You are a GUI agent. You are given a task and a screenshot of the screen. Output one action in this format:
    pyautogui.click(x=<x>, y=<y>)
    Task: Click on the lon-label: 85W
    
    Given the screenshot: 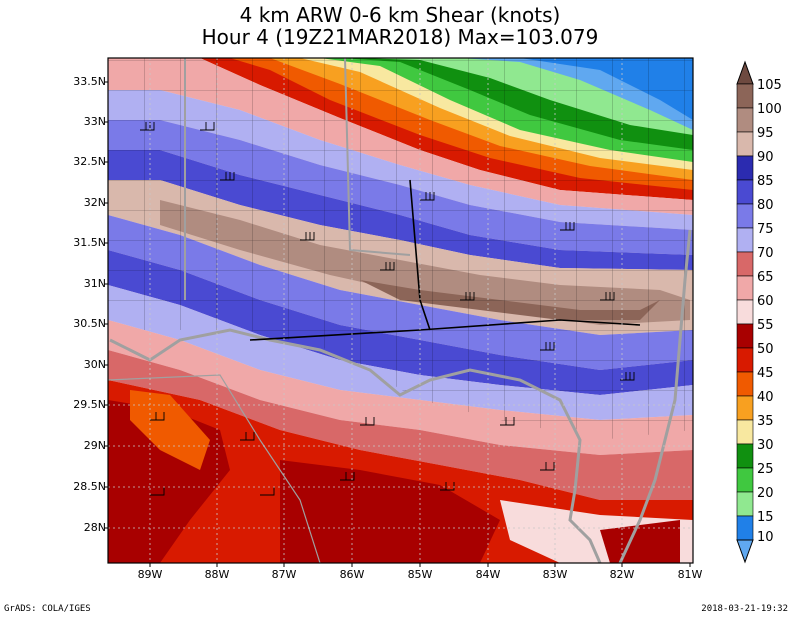 What is the action you would take?
    pyautogui.click(x=420, y=574)
    